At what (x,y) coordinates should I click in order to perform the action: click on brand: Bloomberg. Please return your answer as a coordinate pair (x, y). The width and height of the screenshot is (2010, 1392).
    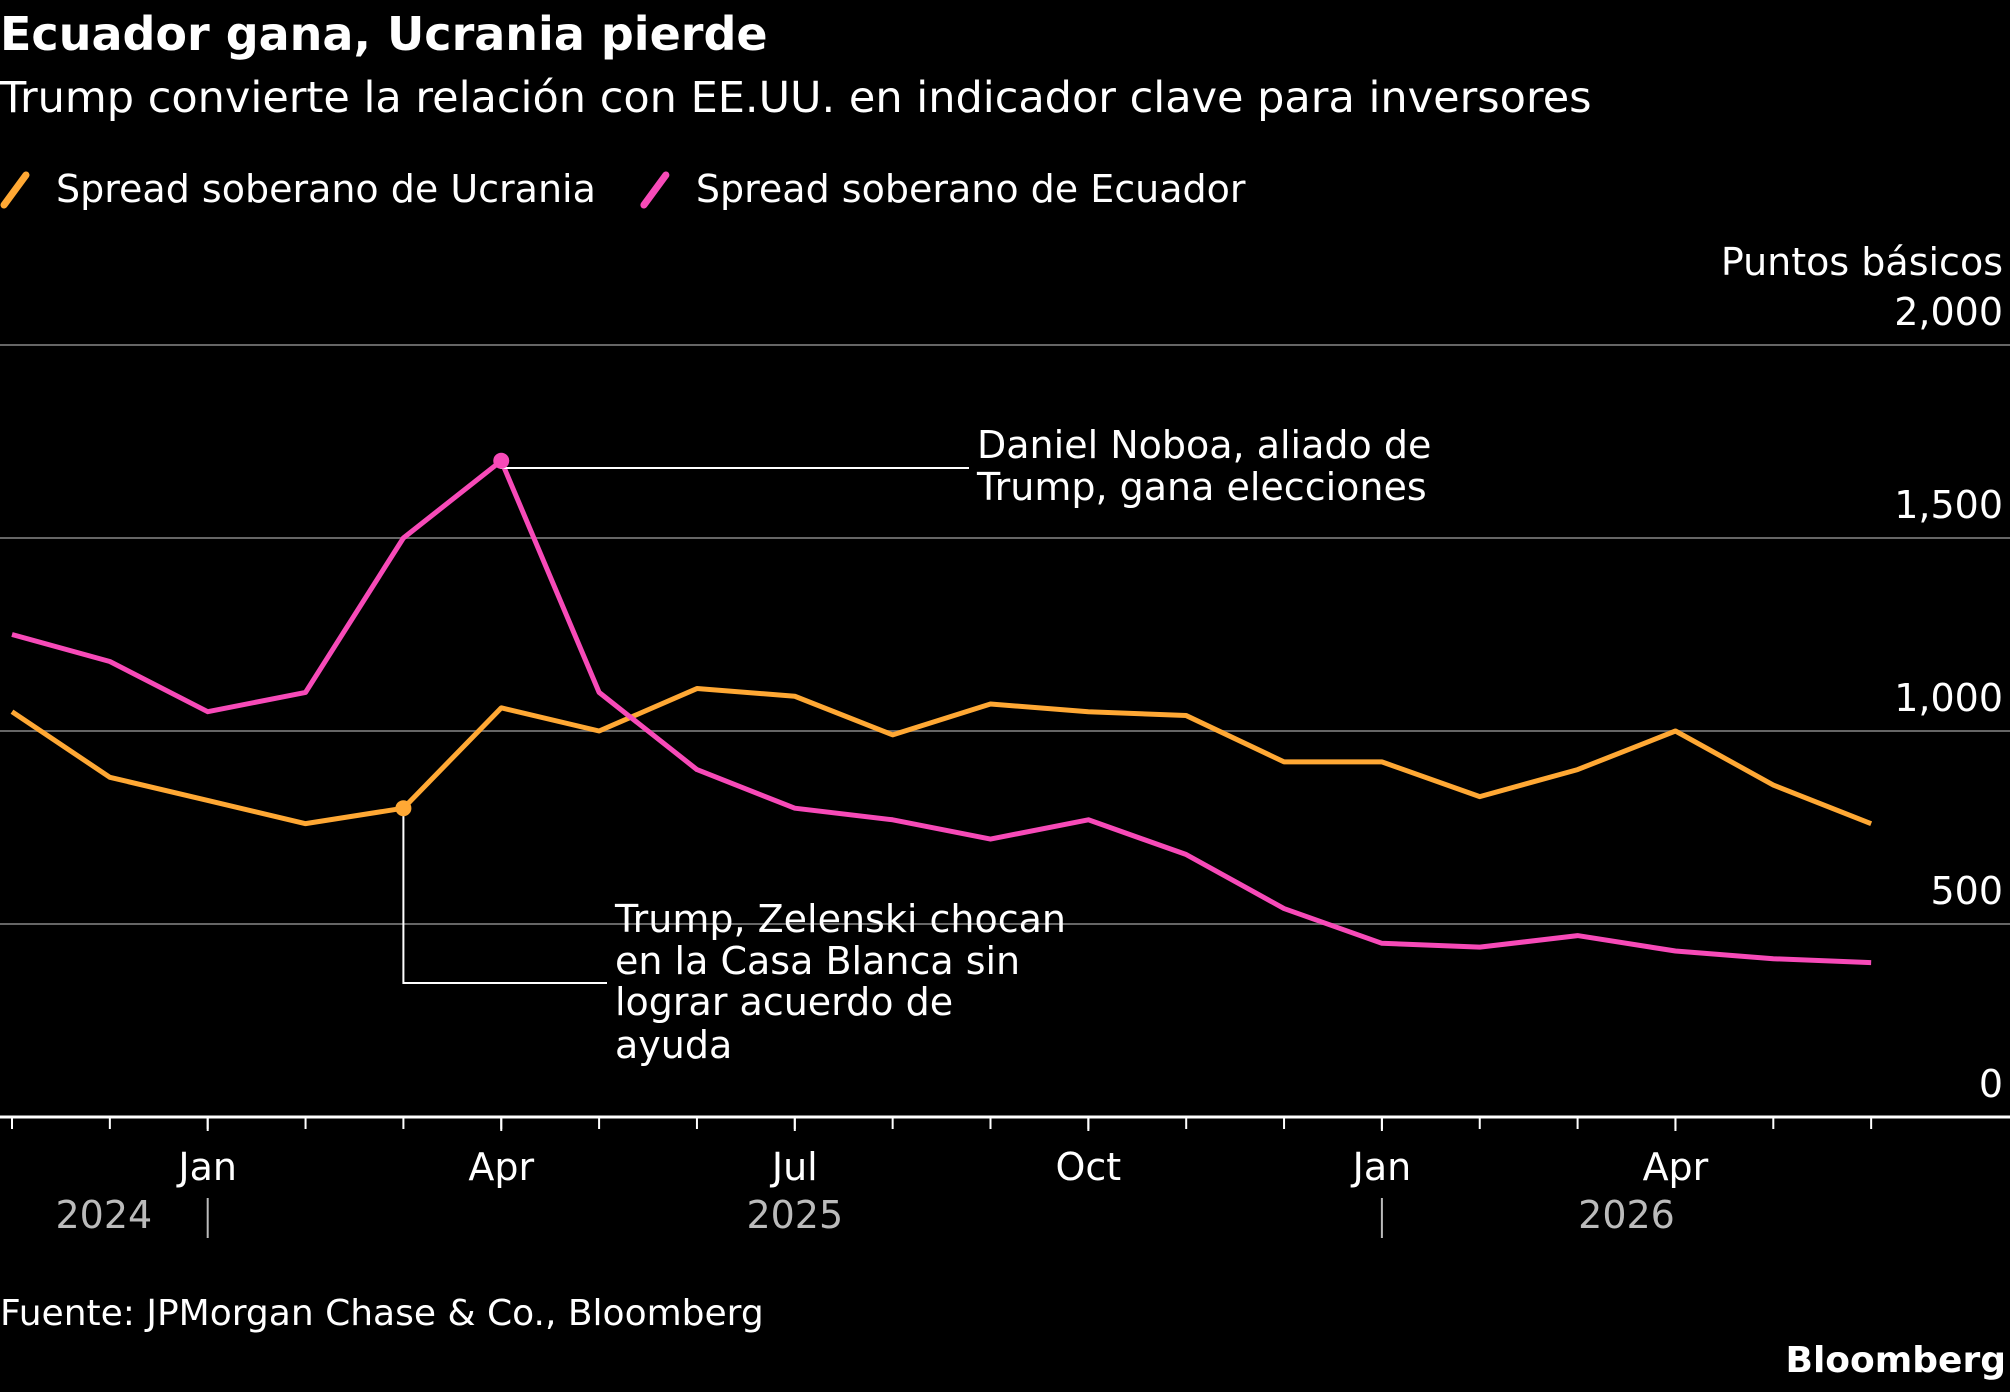
    Looking at the image, I should click on (1896, 1360).